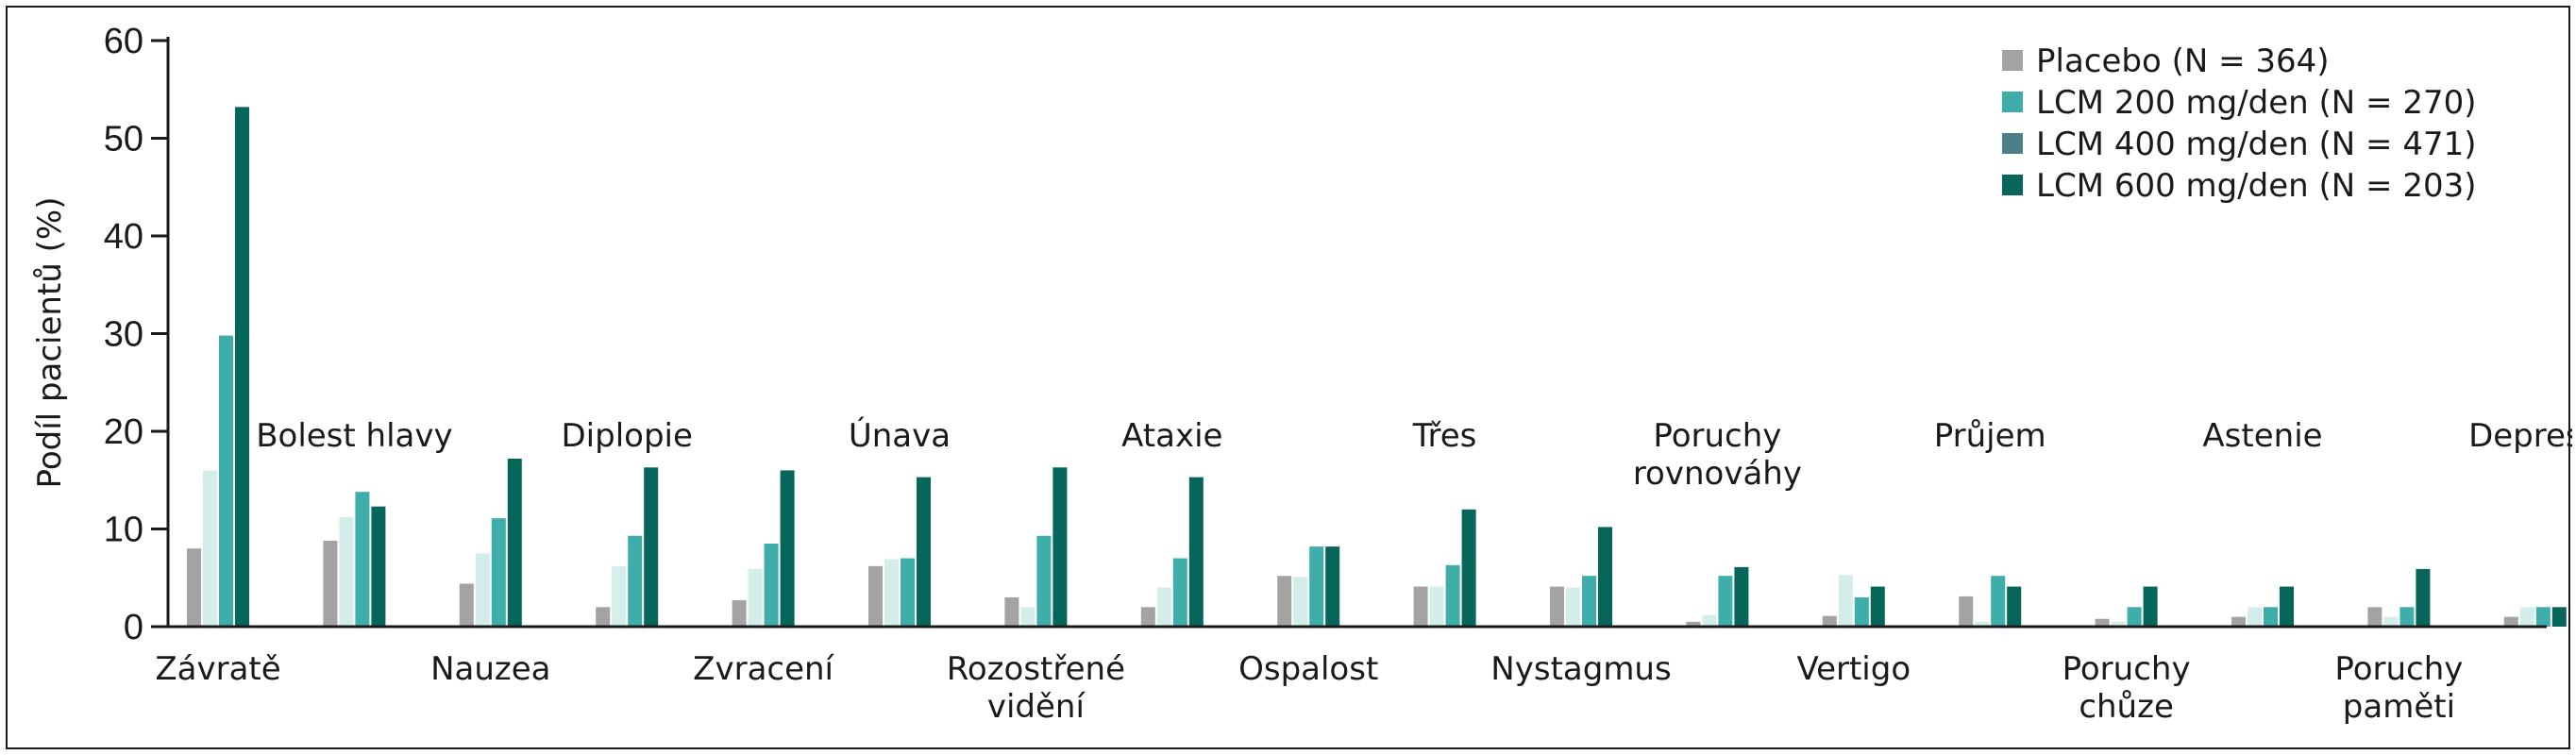 This screenshot has width=2576, height=755. Describe the element at coordinates (1580, 669) in the screenshot. I see `category-label: Nystagmus` at that location.